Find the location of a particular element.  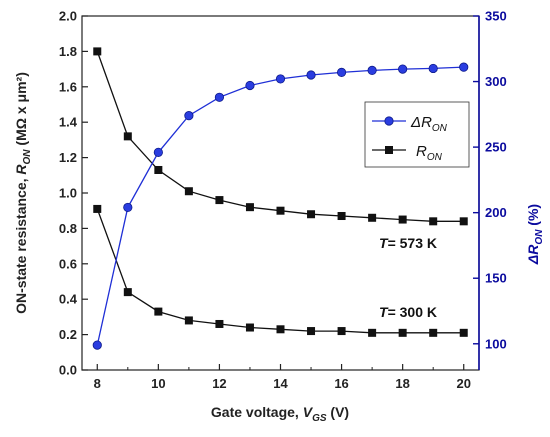

legend-marker-delta is located at coordinates (389, 121).